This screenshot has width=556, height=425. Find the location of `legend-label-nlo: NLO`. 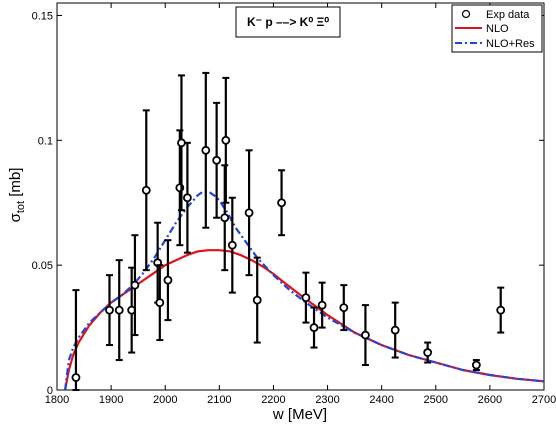

legend-label-nlo: NLO is located at coordinates (497, 29).